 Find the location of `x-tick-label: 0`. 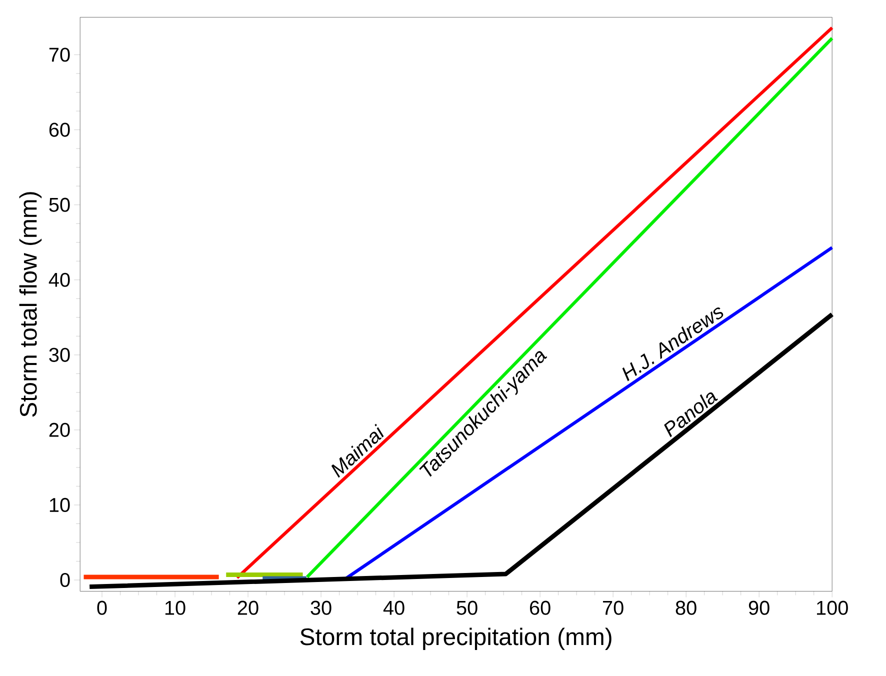

x-tick-label: 0 is located at coordinates (102, 607).